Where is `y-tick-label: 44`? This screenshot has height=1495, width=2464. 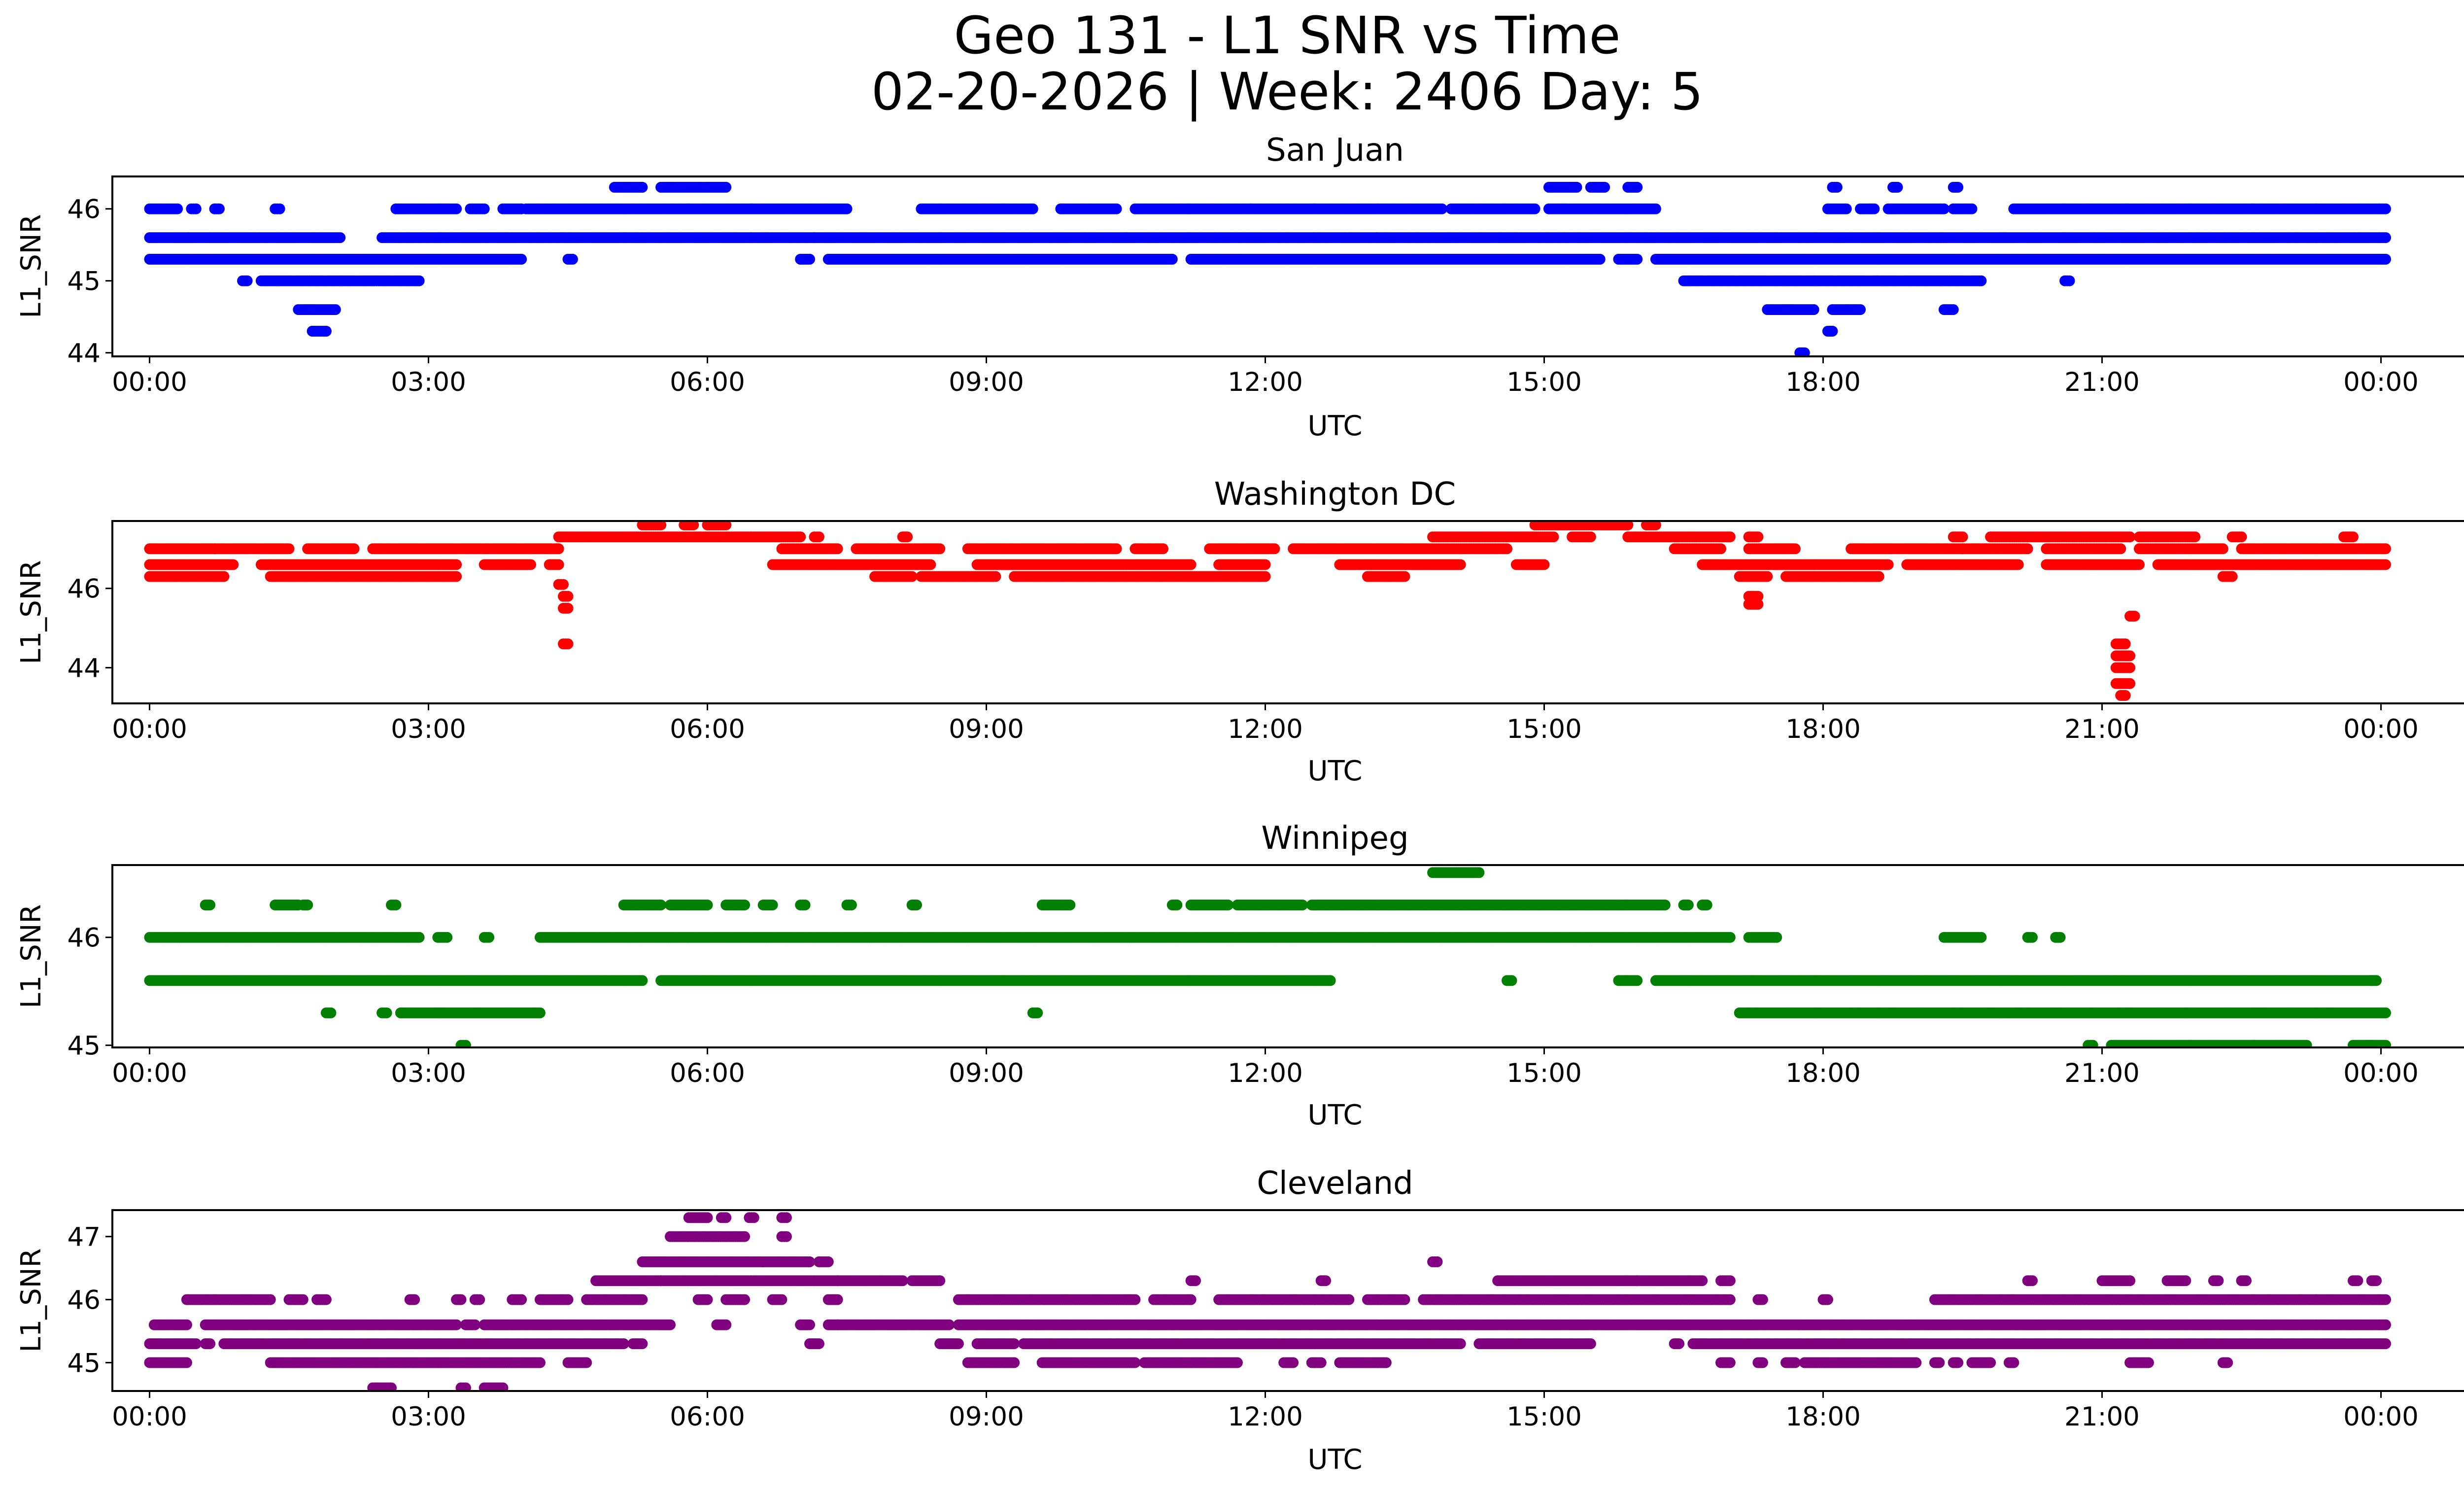
y-tick-label: 44 is located at coordinates (84, 354).